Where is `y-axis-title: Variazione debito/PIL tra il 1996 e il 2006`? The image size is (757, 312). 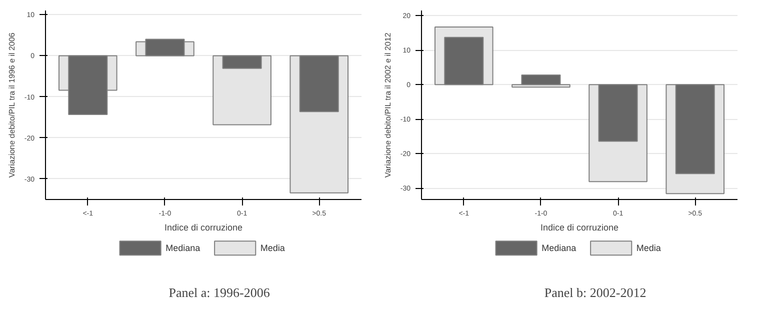 y-axis-title: Variazione debito/PIL tra il 1996 e il 2006 is located at coordinates (11, 105).